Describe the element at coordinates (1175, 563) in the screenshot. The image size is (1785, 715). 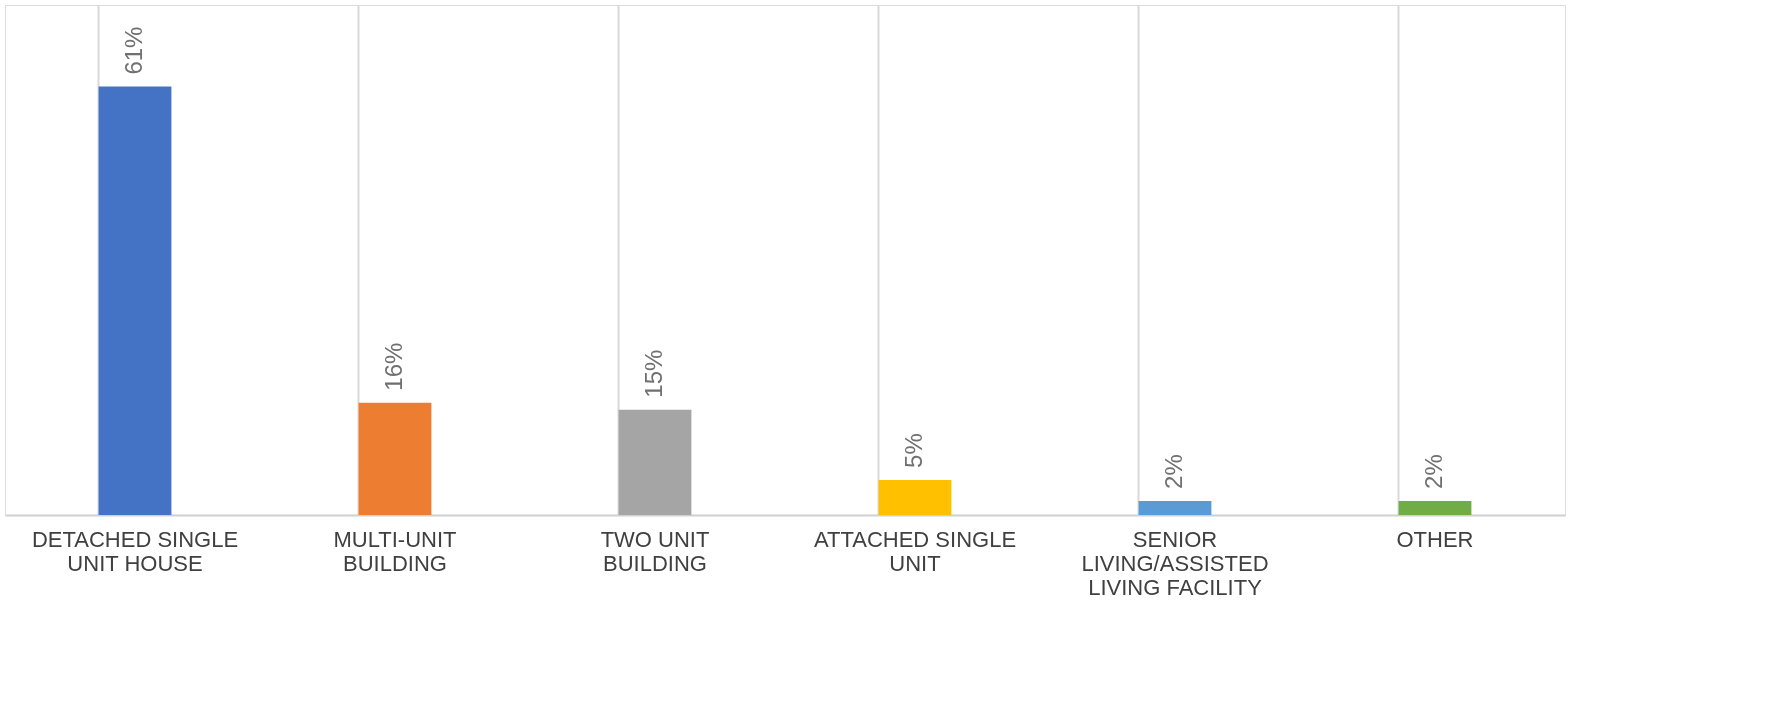
I see `x-tick-label: SENIOR LIVING/ASSISTED LIVING FACILITY` at that location.